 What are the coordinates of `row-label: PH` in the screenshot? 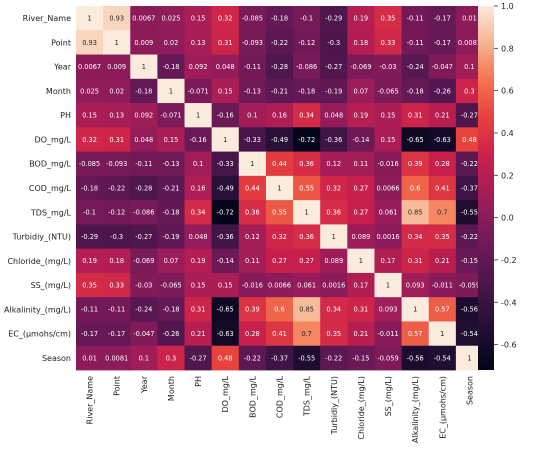 It's located at (65, 115).